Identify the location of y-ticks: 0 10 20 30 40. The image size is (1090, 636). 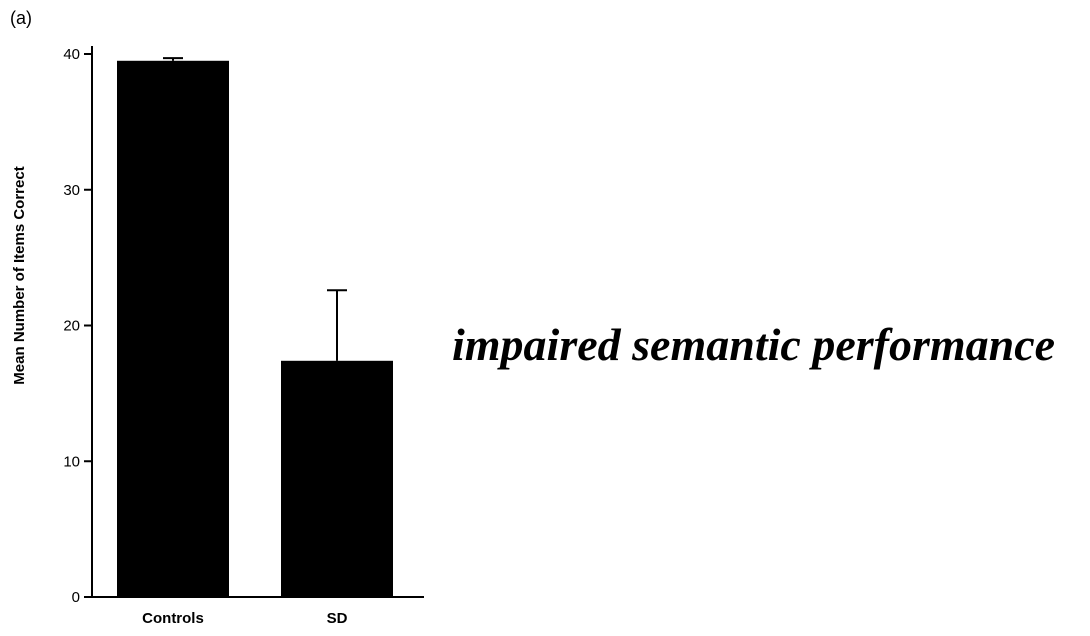
(77, 326).